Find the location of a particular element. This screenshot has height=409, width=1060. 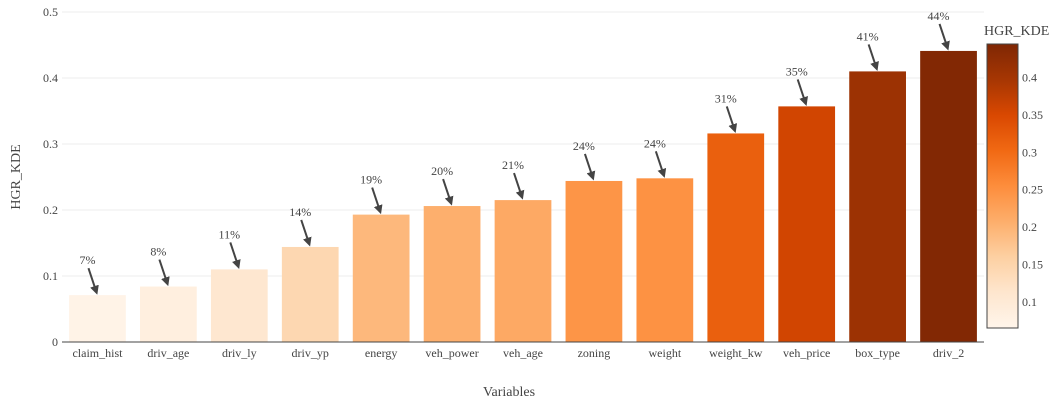

colorbar-tick-label: 0.3 is located at coordinates (1029, 152).